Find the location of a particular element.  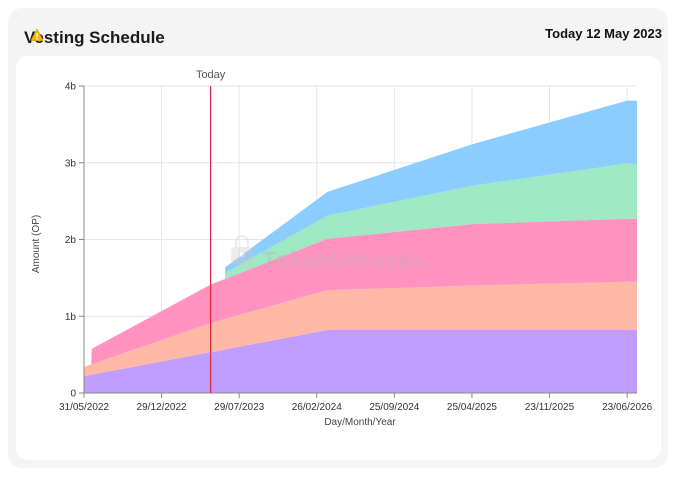

vesting-title-text: Vesting Schedule is located at coordinates (94, 37).